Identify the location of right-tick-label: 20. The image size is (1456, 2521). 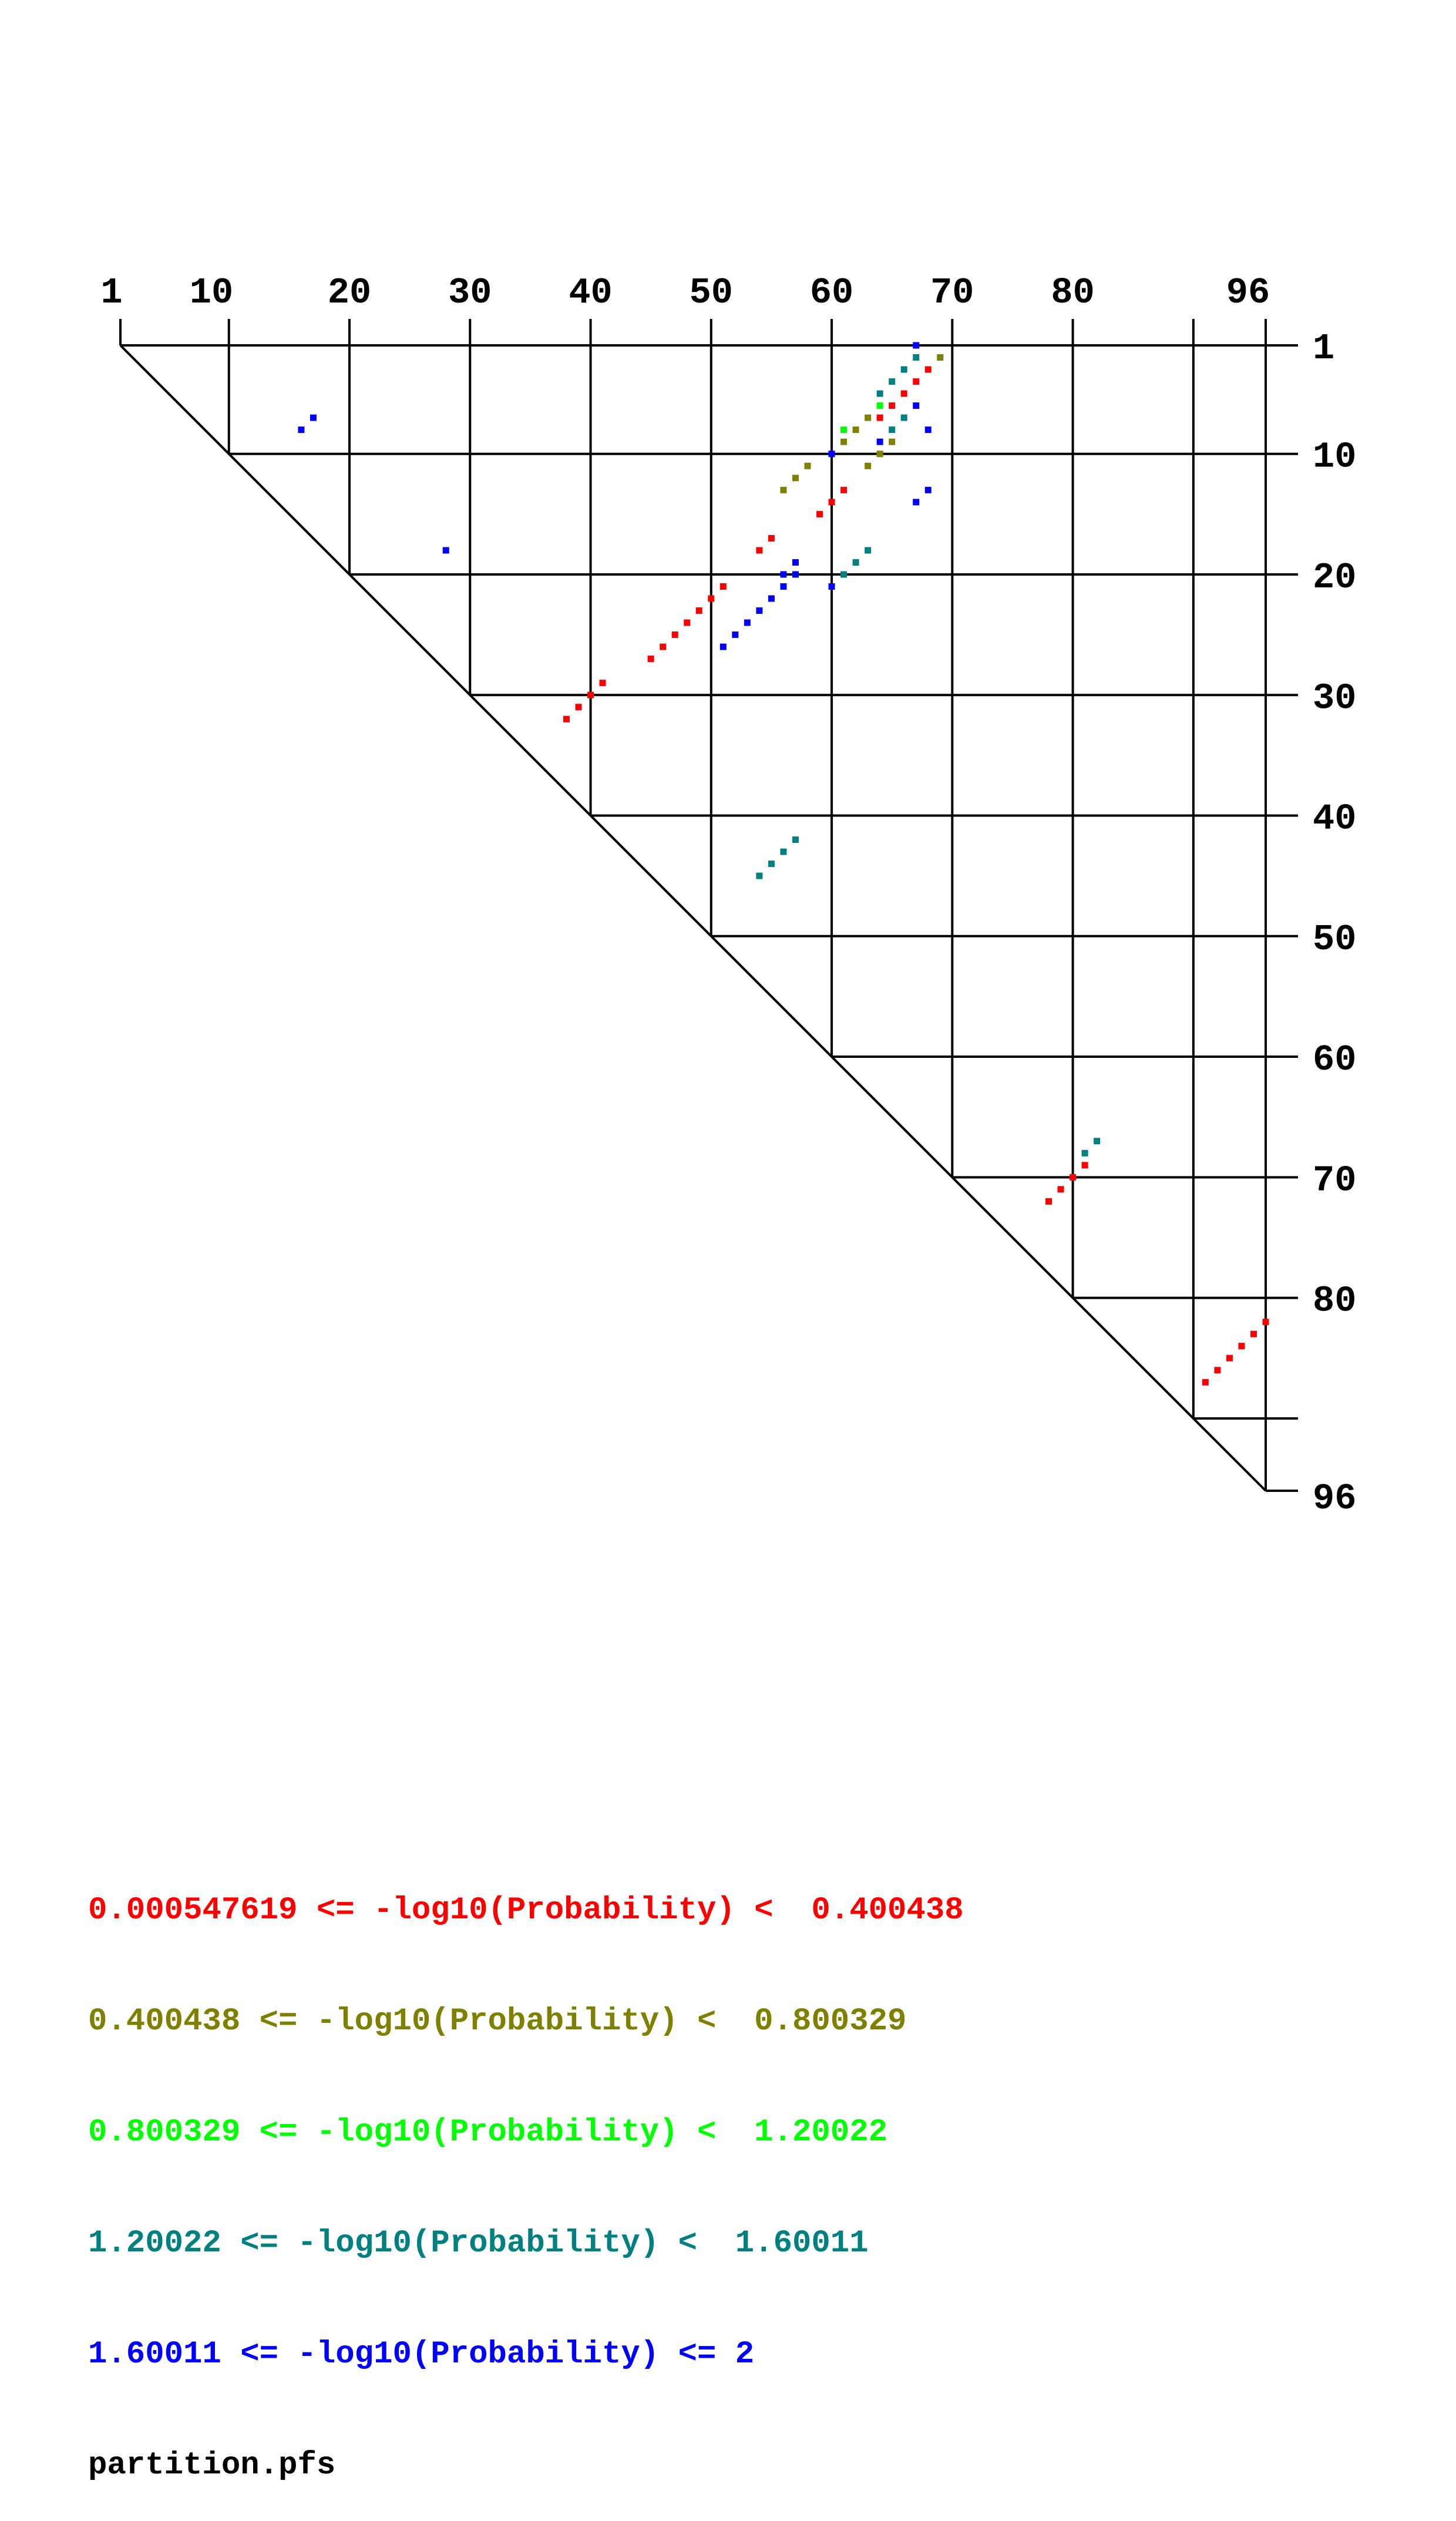
(1334, 578).